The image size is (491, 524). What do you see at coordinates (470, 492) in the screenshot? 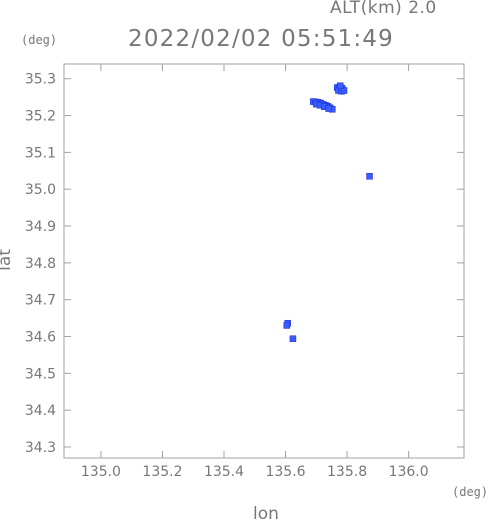
I see `x-axis-unit: (deg)` at bounding box center [470, 492].